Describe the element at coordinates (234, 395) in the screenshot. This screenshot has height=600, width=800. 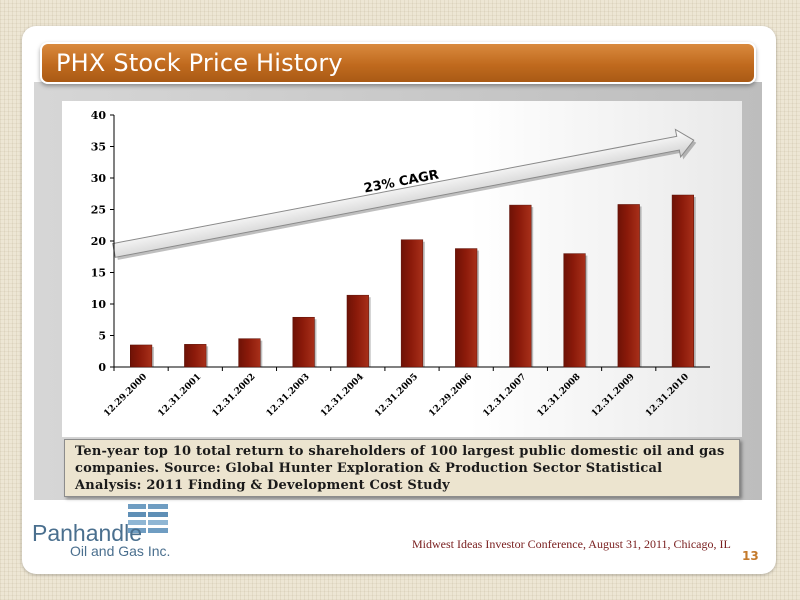
I see `x-tick-label: 12.31.2002` at that location.